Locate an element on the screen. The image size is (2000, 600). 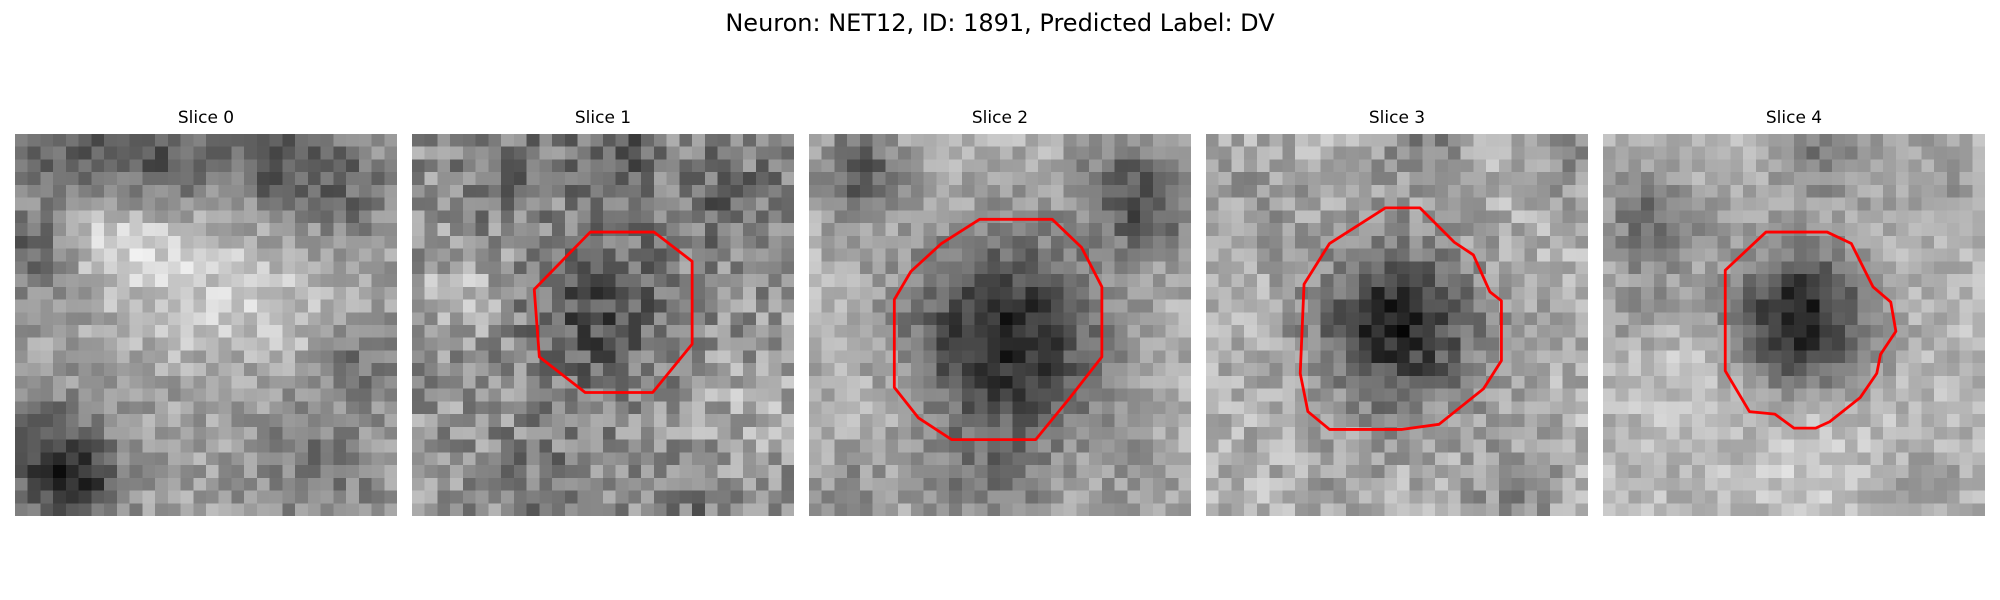
slice-3-image is located at coordinates (1397, 325).